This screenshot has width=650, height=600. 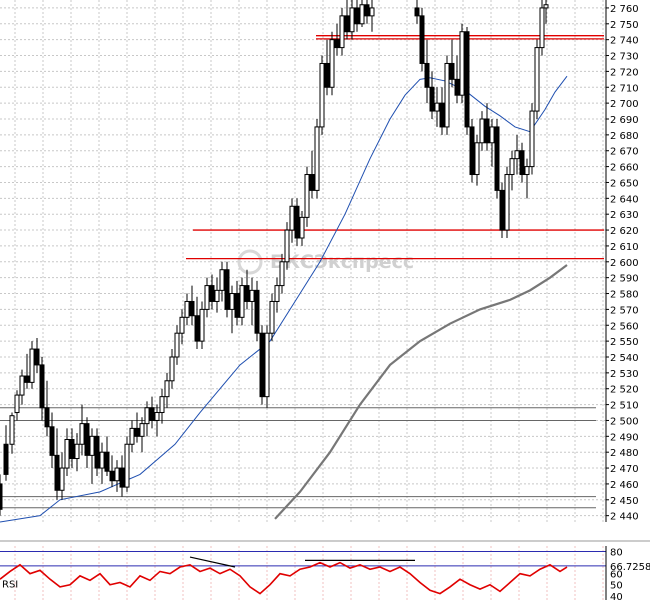 I want to click on y-tick-label: 2 480, so click(x=624, y=453).